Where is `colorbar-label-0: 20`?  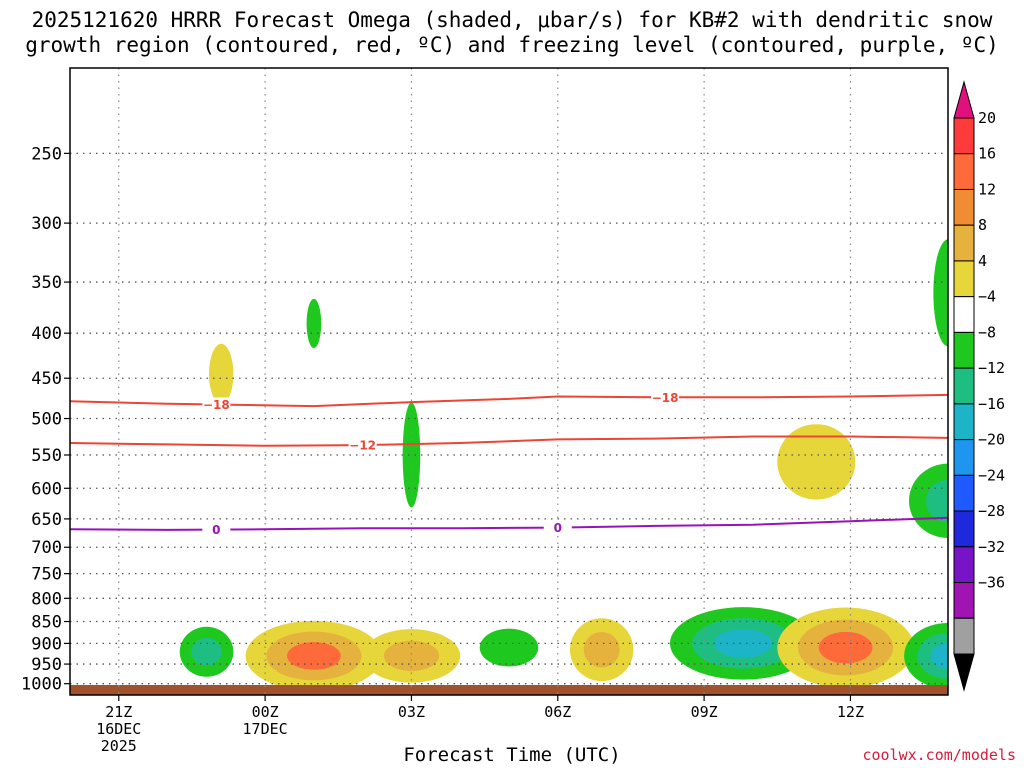
colorbar-label-0: 20 is located at coordinates (987, 118).